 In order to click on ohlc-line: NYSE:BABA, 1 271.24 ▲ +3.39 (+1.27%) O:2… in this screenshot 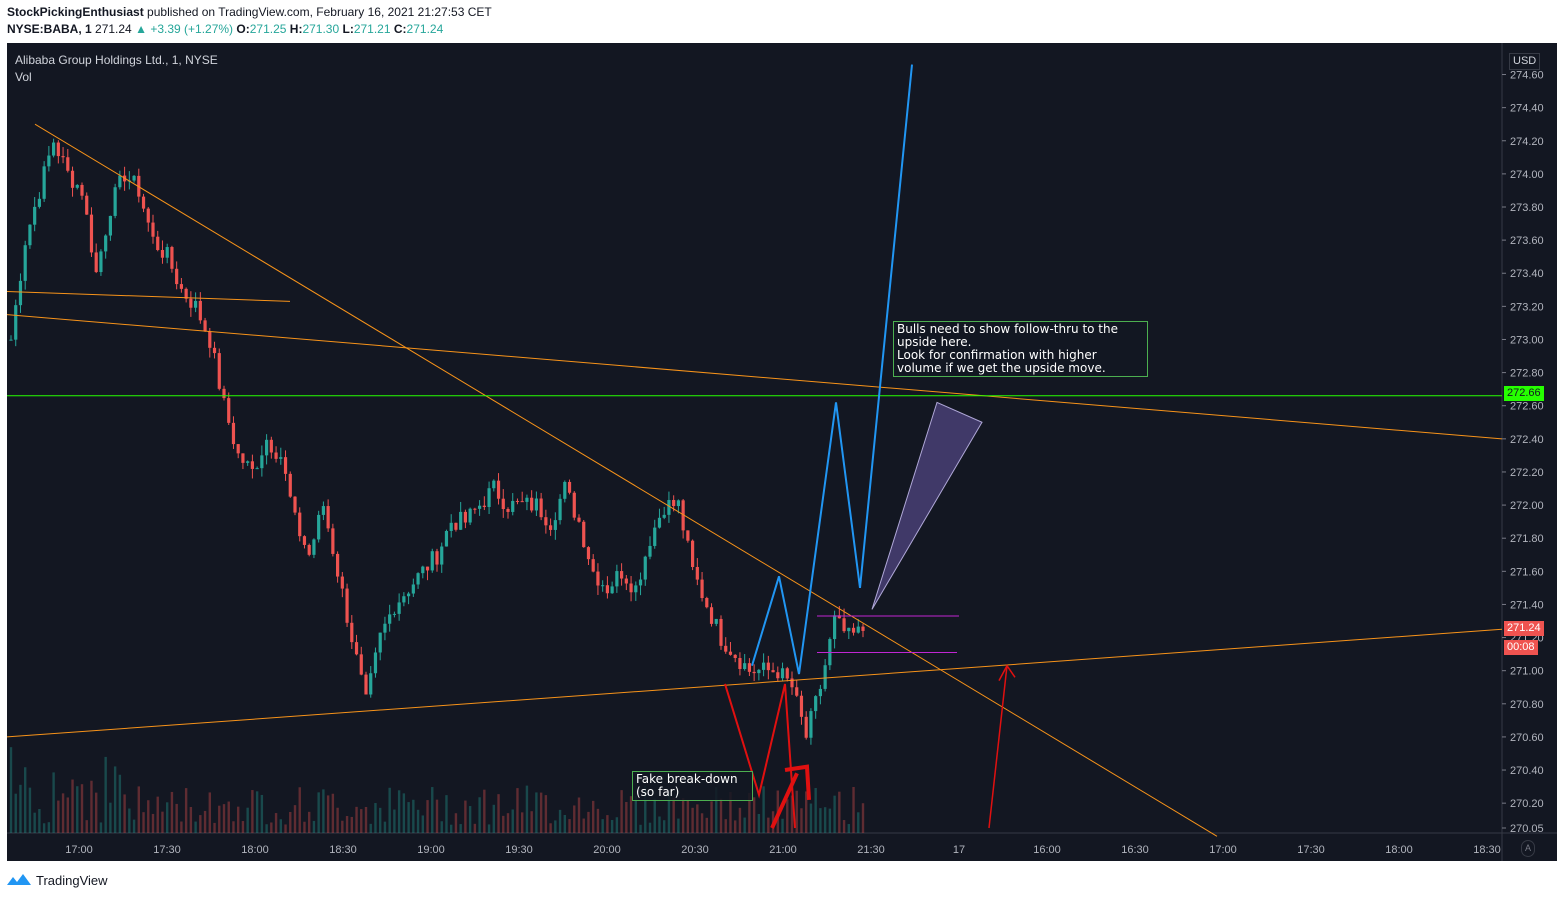, I will do `click(249, 29)`.